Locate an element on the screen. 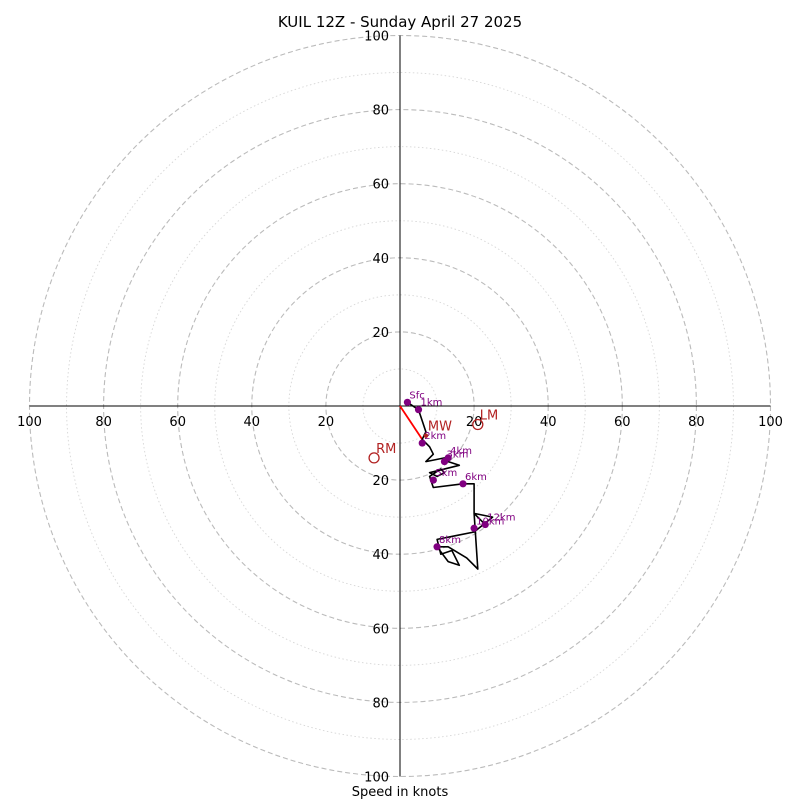  marker-label-rm: RM is located at coordinates (386, 449).